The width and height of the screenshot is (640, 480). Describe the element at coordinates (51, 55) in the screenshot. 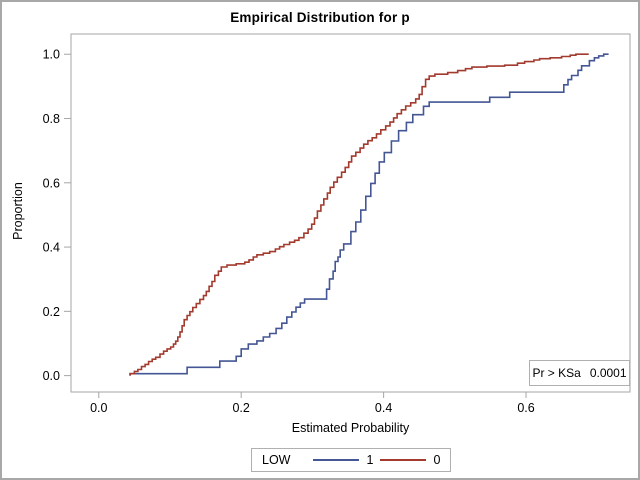

I see `y-tick-label: 1.0` at that location.